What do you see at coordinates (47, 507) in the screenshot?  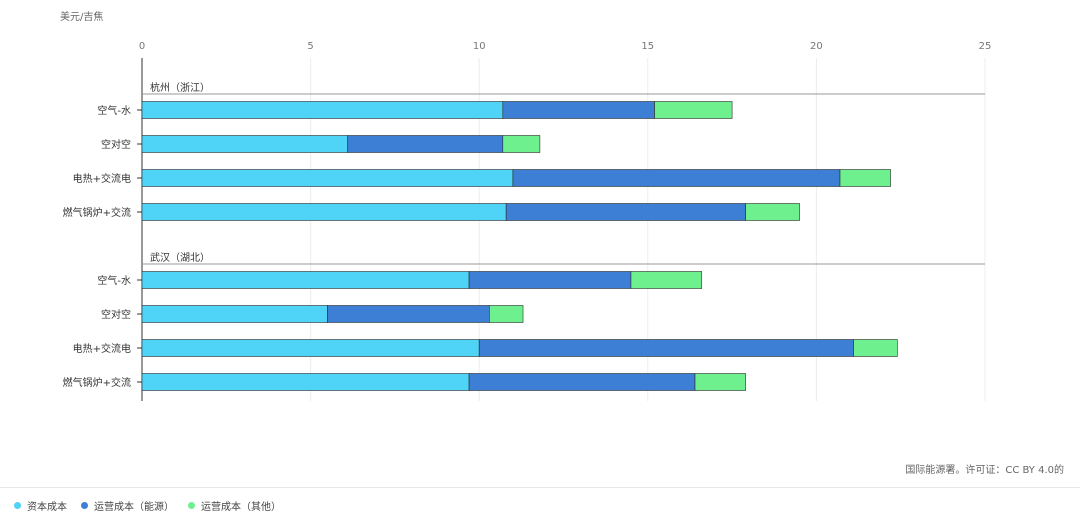 I see `legend-label: 资本成本` at bounding box center [47, 507].